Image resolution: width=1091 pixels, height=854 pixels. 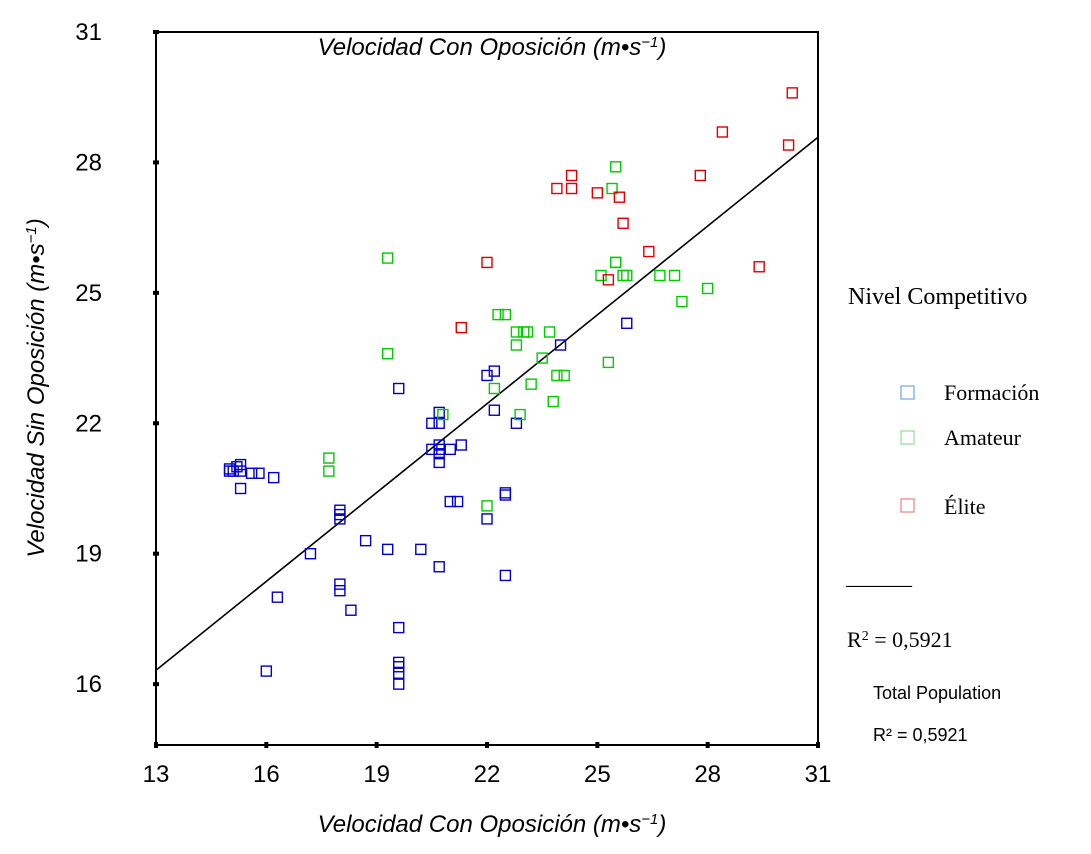 What do you see at coordinates (660, 824) in the screenshot?
I see `x-axis-label-suffix: )` at bounding box center [660, 824].